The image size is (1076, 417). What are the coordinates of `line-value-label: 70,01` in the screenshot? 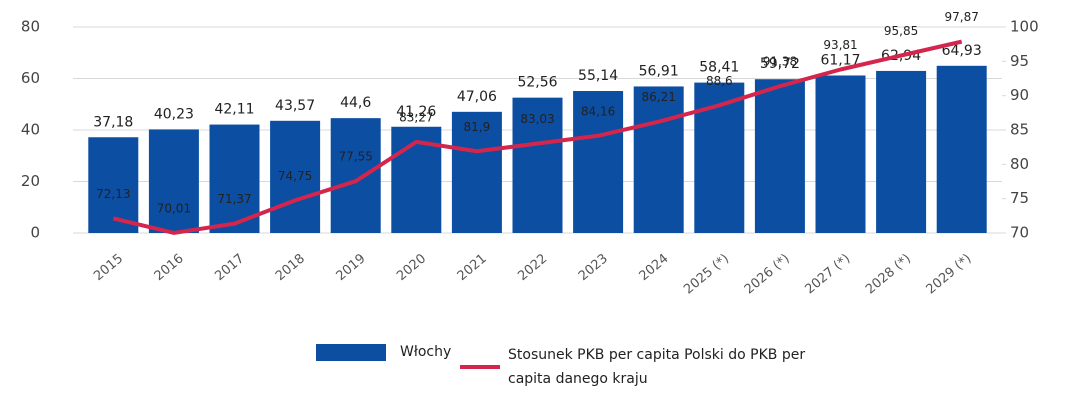 It's located at (174, 208).